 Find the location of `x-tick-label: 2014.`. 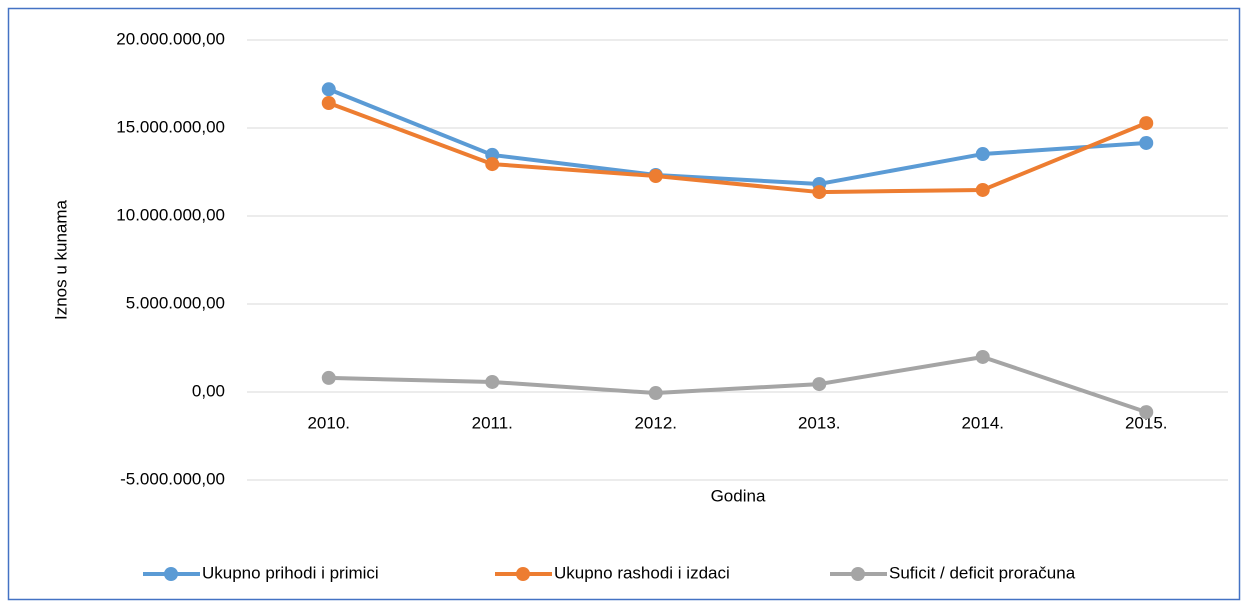

x-tick-label: 2014. is located at coordinates (982, 422).